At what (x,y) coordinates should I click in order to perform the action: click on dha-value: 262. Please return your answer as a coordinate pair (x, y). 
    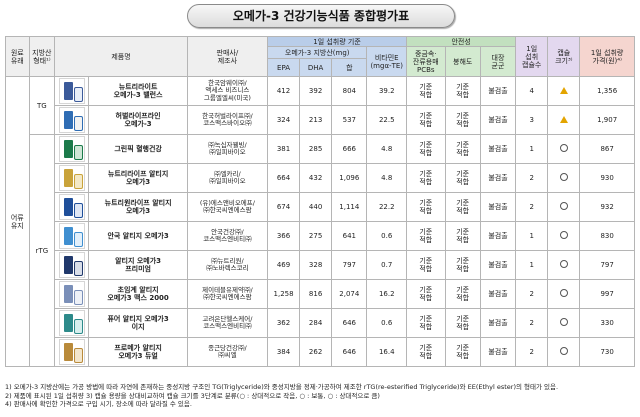
    Looking at the image, I should click on (316, 352).